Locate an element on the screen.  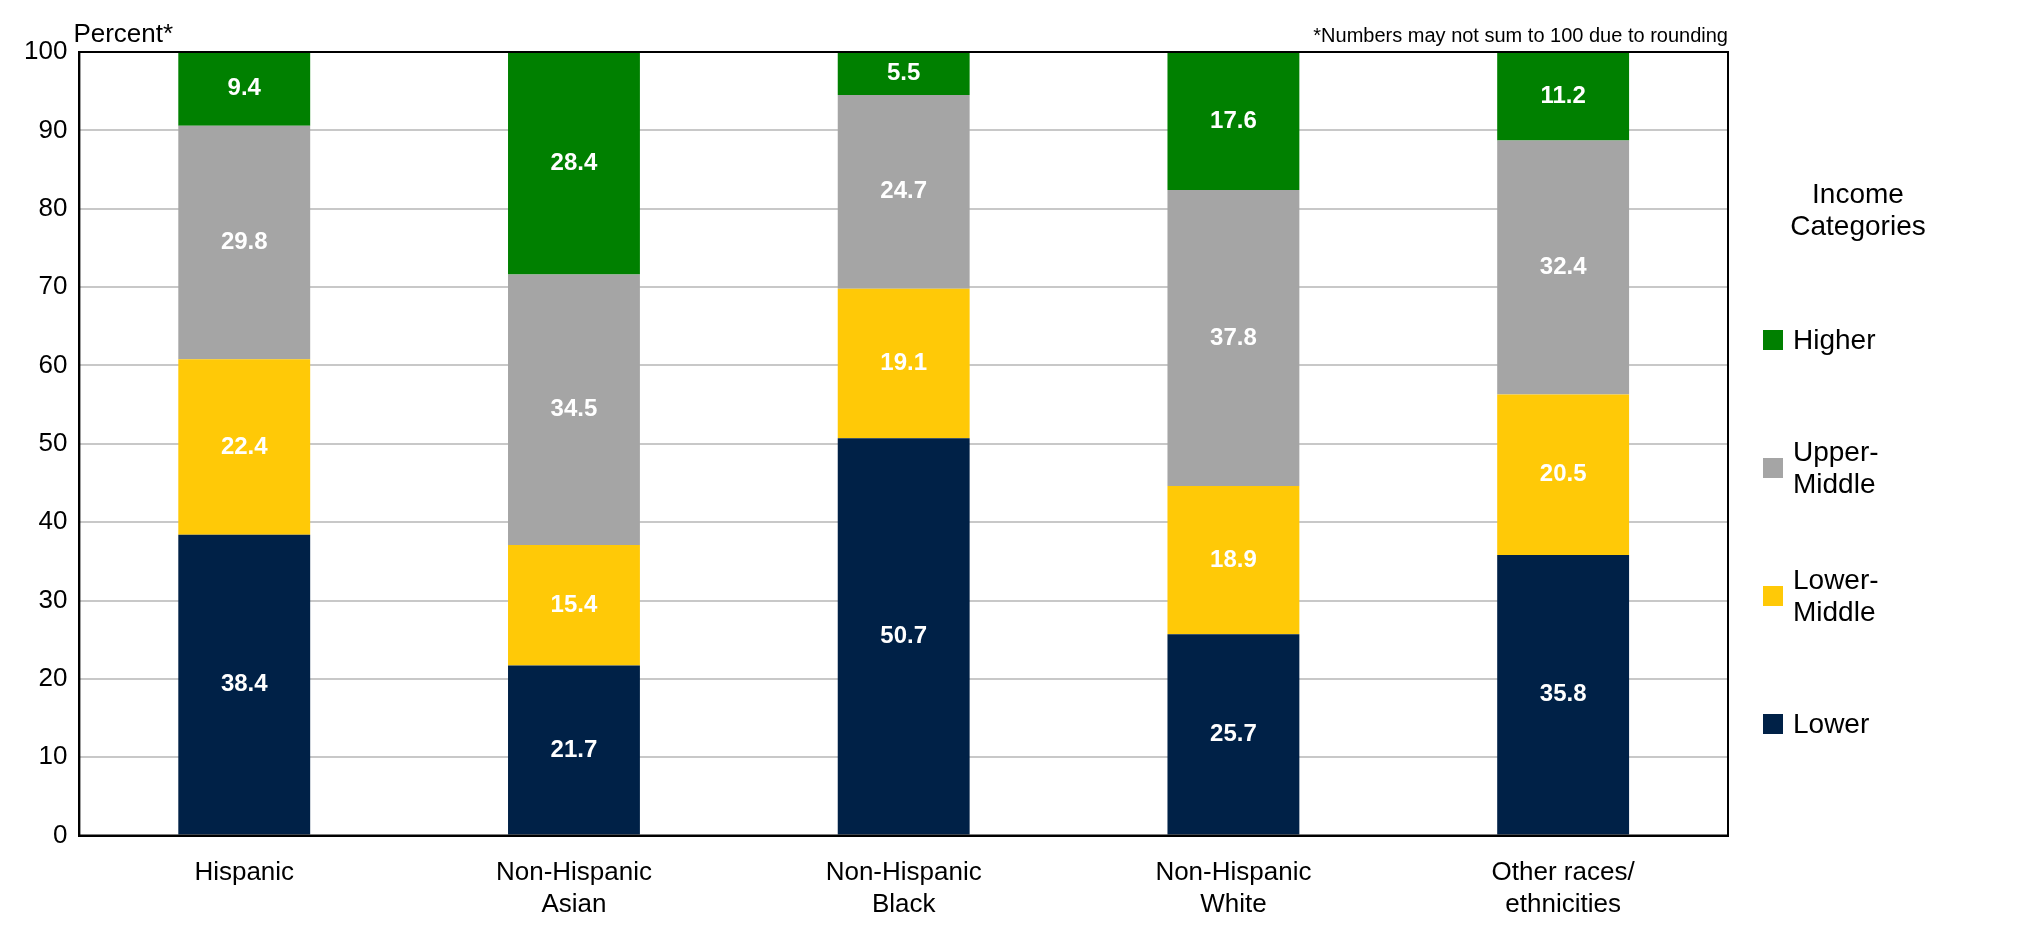
data-label: 35.8 is located at coordinates (1563, 693).